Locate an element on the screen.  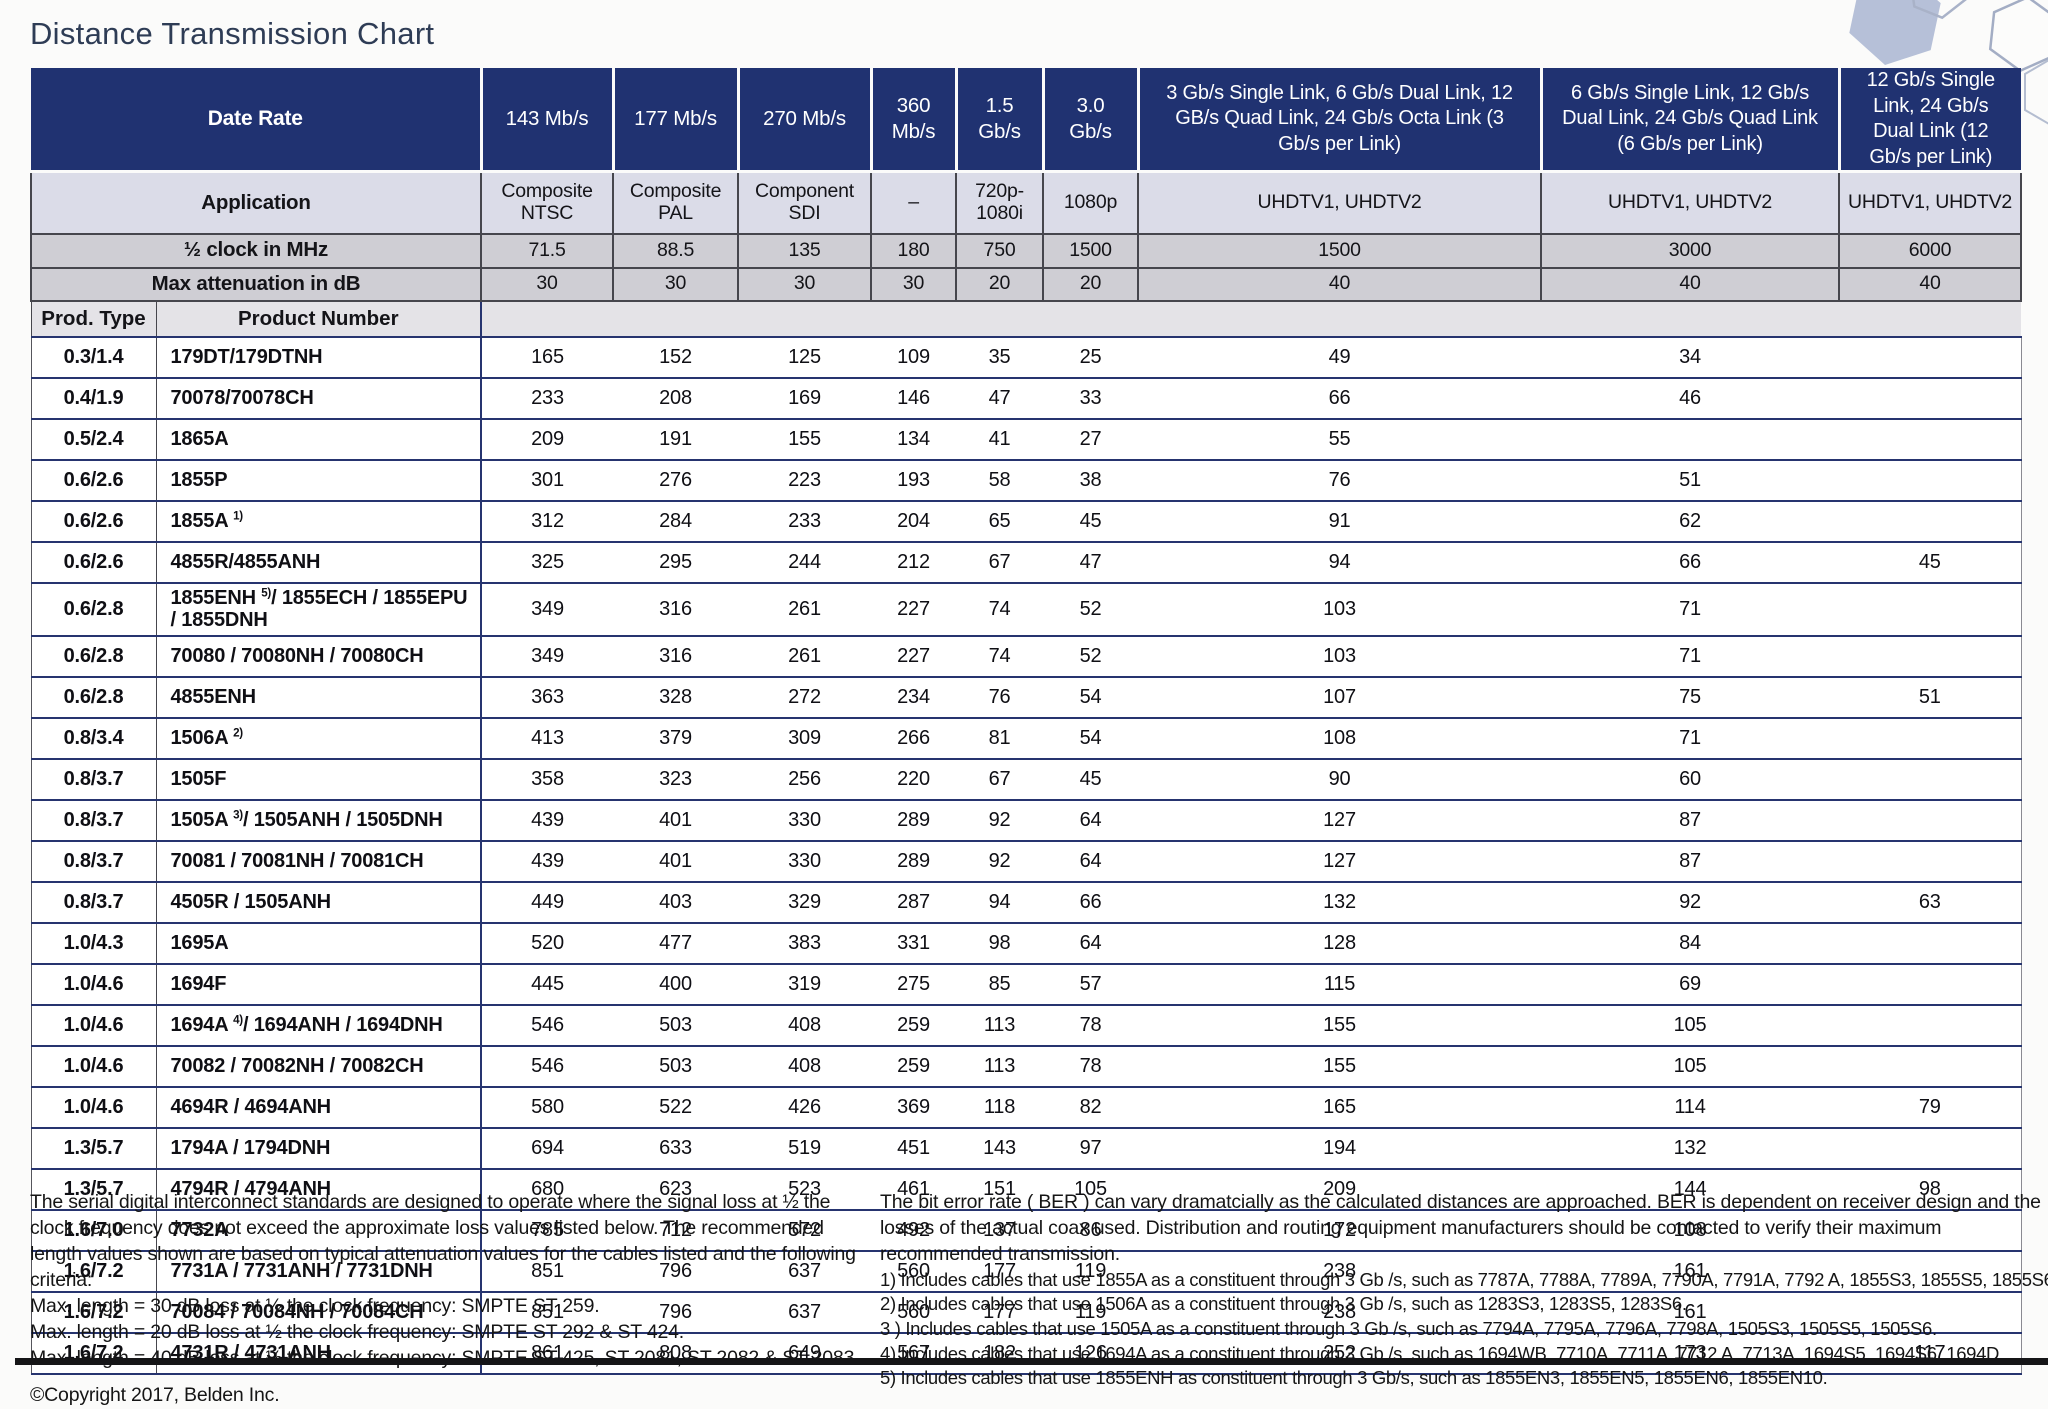
distance-value-cell: 449 is located at coordinates (547, 901).